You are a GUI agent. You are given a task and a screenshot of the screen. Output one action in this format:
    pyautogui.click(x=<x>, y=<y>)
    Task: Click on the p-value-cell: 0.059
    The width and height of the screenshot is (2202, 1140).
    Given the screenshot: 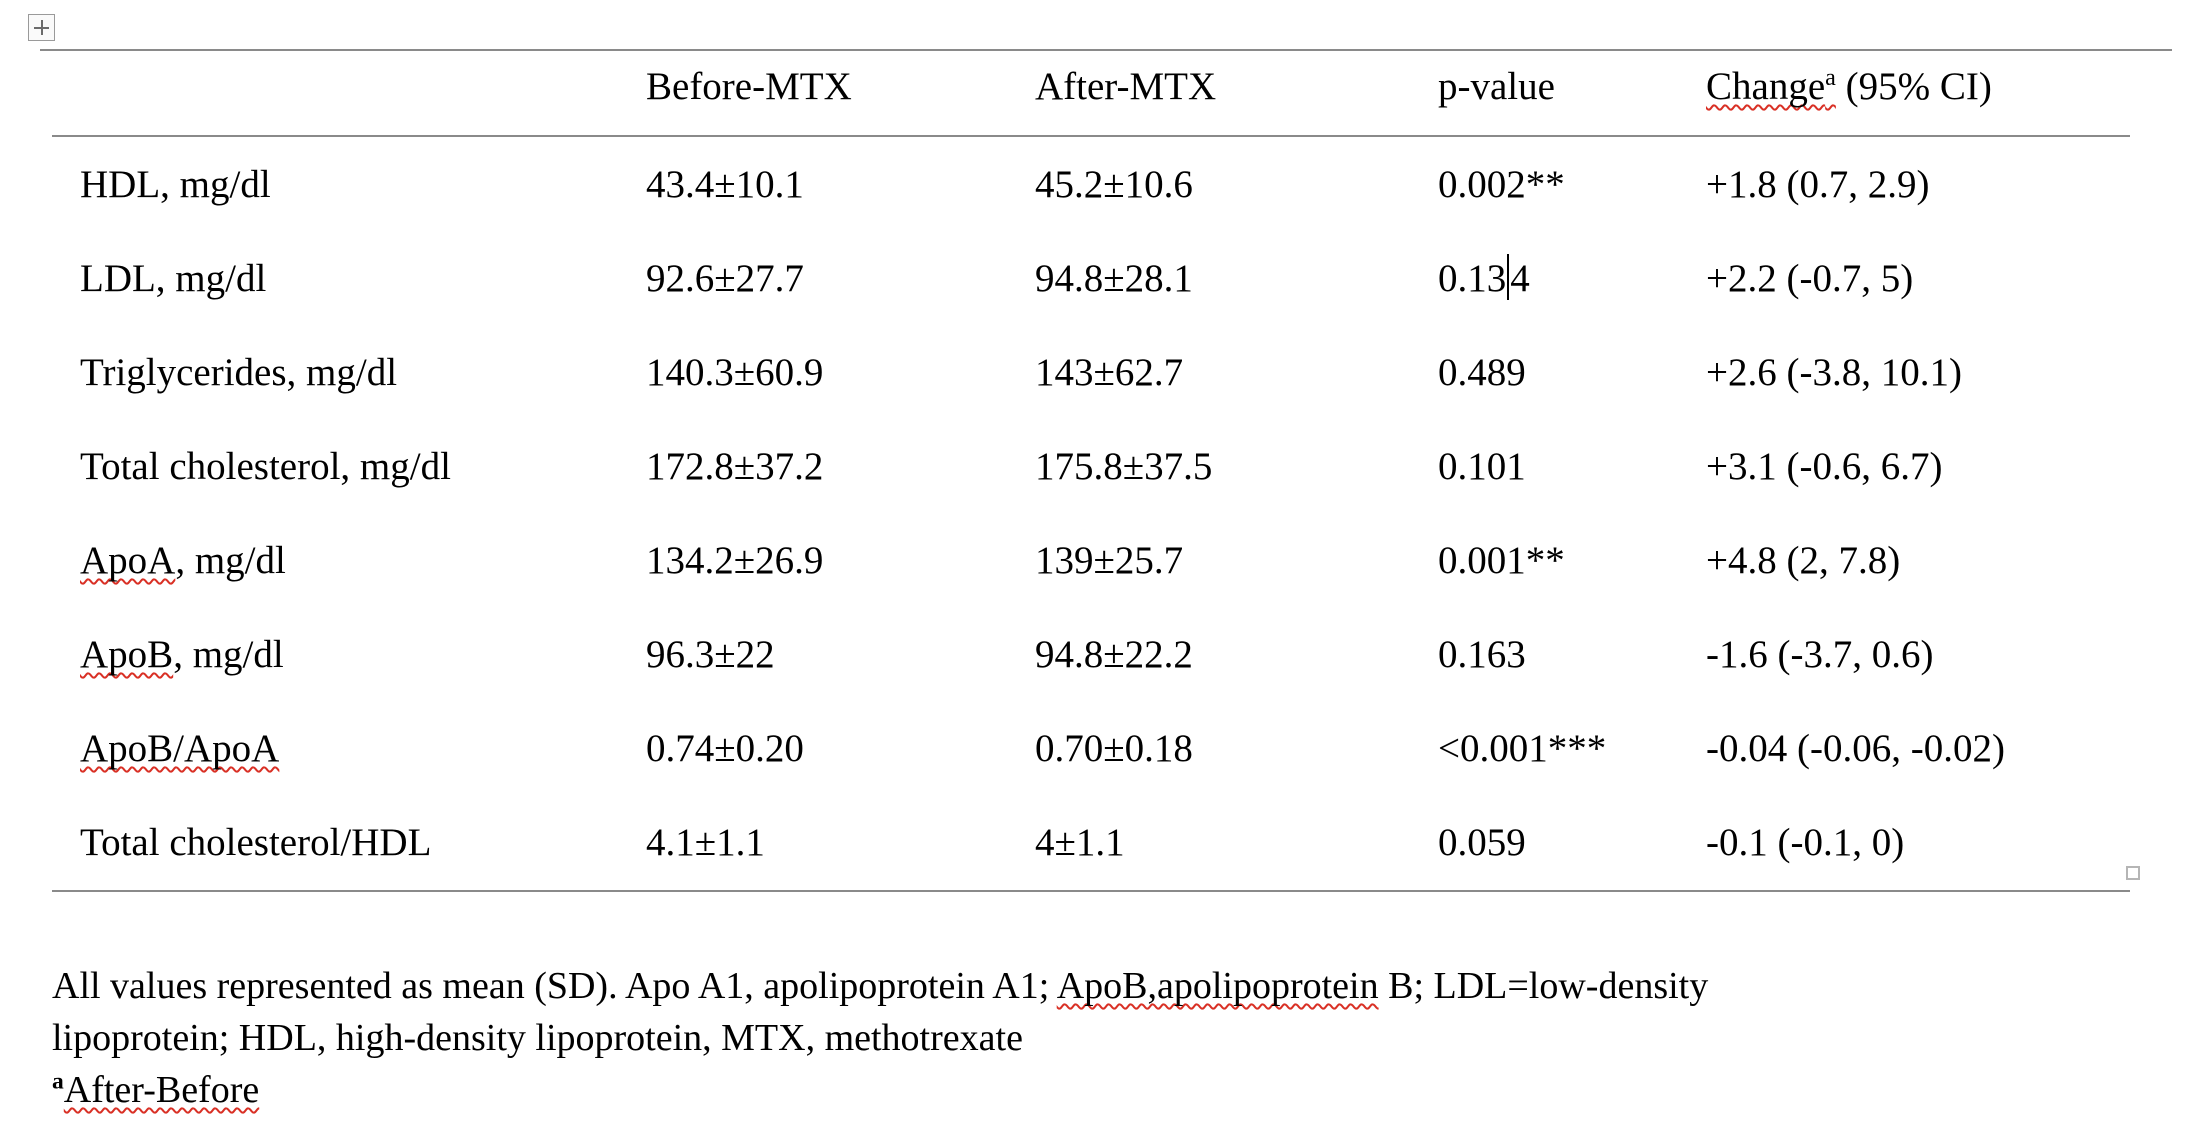 What is the action you would take?
    pyautogui.click(x=1482, y=842)
    